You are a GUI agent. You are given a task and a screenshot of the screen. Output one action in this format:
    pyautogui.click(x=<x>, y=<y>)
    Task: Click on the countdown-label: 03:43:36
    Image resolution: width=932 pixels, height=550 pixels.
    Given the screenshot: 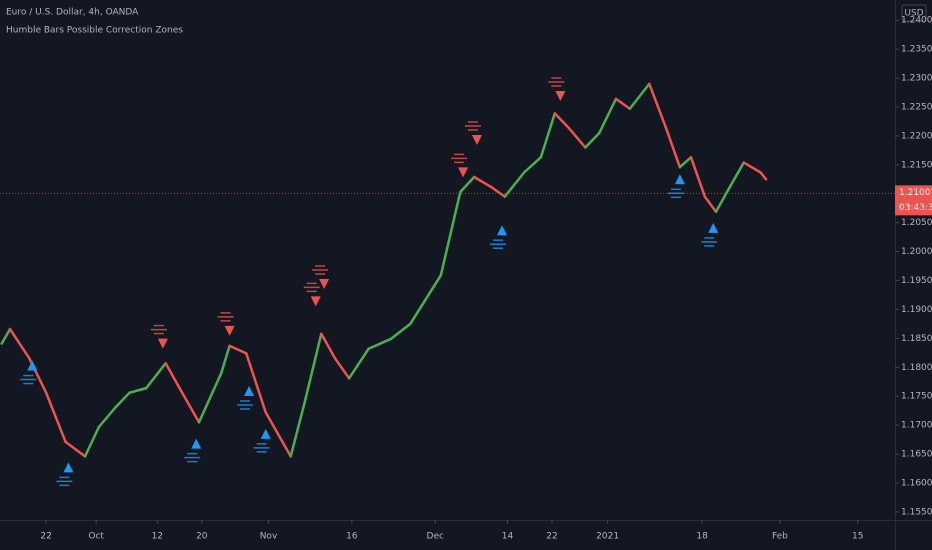 What is the action you would take?
    pyautogui.click(x=915, y=208)
    